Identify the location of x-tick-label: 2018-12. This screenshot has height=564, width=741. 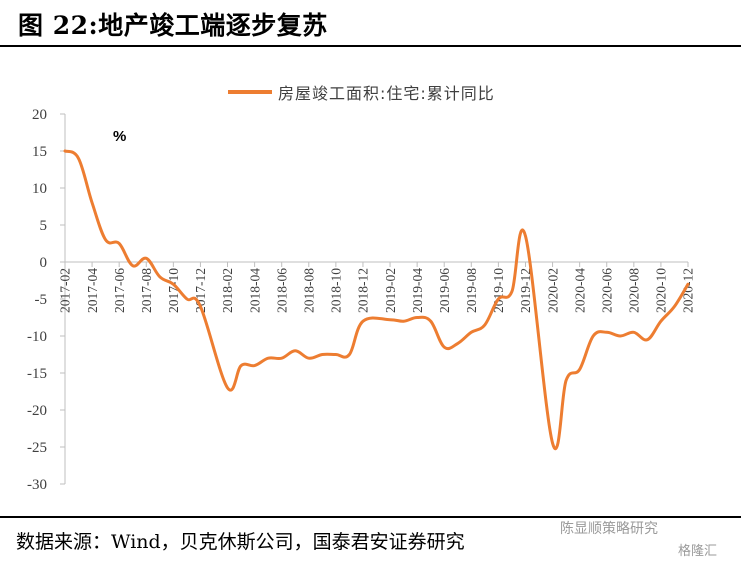
(363, 290).